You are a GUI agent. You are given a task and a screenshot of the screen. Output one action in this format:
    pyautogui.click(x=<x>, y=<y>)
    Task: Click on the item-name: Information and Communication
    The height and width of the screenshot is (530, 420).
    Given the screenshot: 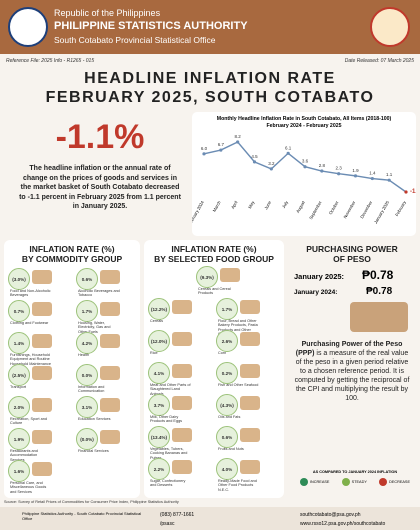 What is the action you would take?
    pyautogui.click(x=91, y=389)
    